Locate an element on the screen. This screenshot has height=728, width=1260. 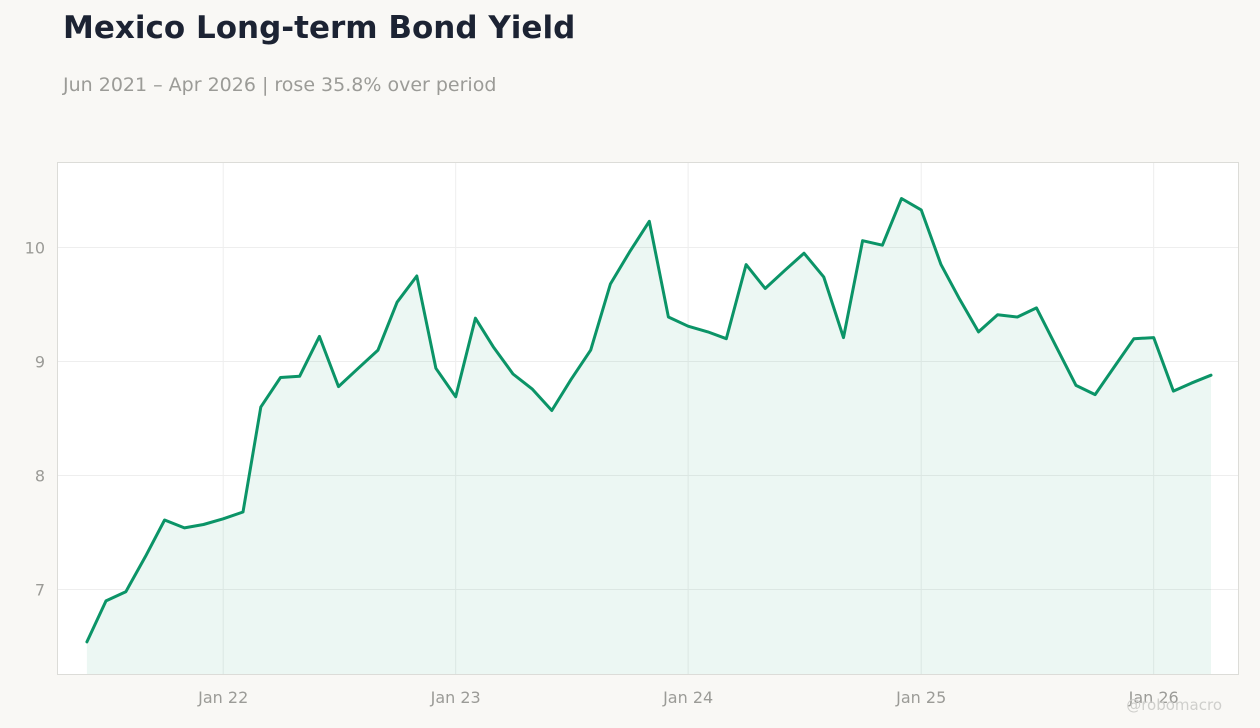
x-tick-label: Jan 24 is located at coordinates (687, 697).